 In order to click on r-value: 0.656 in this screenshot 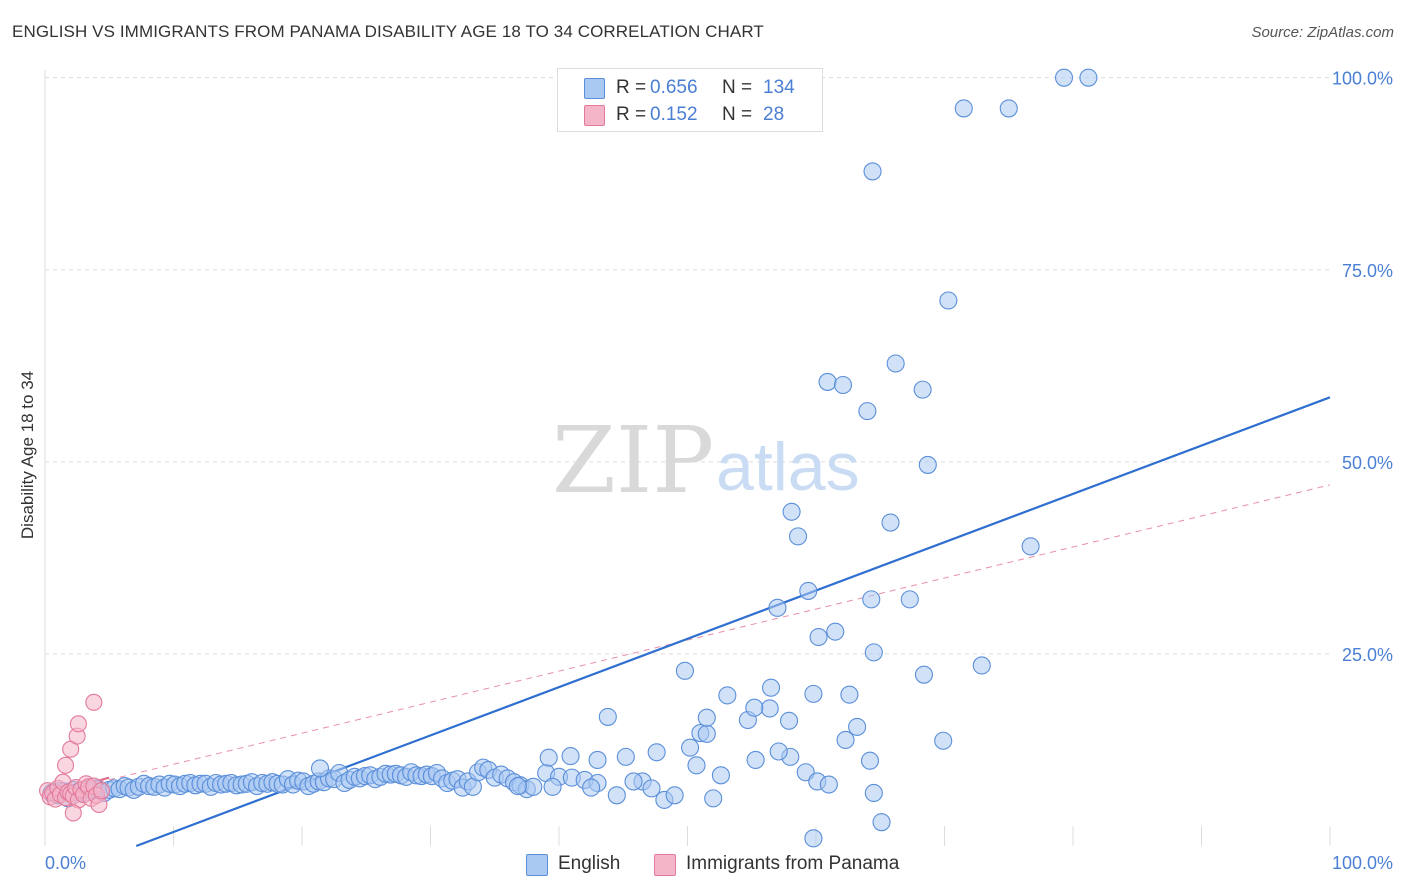, I will do `click(674, 87)`.